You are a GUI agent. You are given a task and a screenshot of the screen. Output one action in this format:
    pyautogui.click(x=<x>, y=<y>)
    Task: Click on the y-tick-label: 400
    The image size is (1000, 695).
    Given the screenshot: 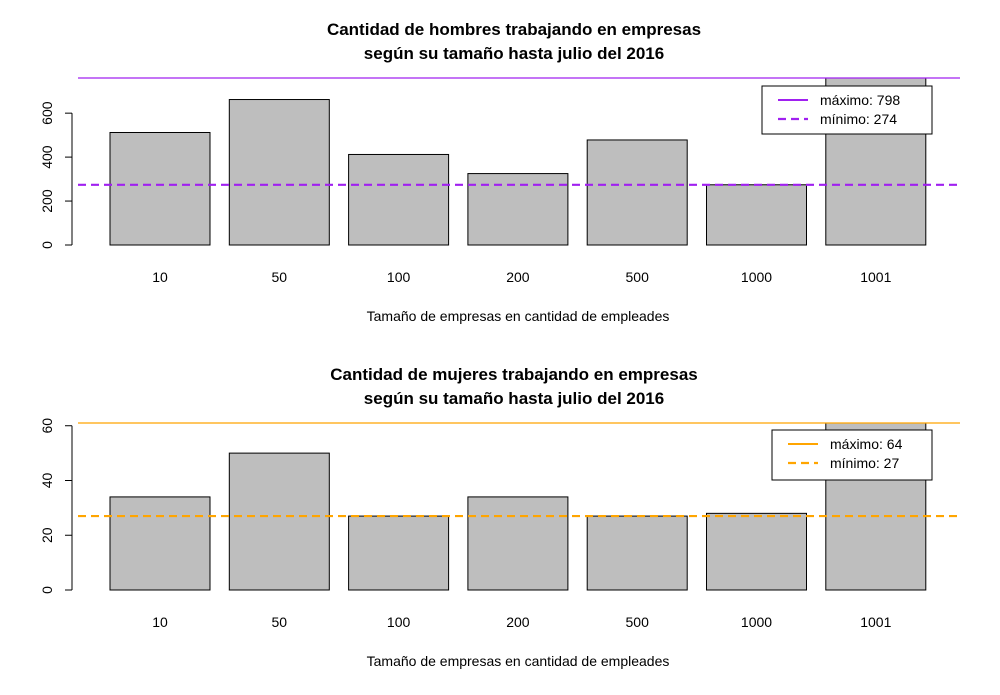 What is the action you would take?
    pyautogui.click(x=47, y=157)
    